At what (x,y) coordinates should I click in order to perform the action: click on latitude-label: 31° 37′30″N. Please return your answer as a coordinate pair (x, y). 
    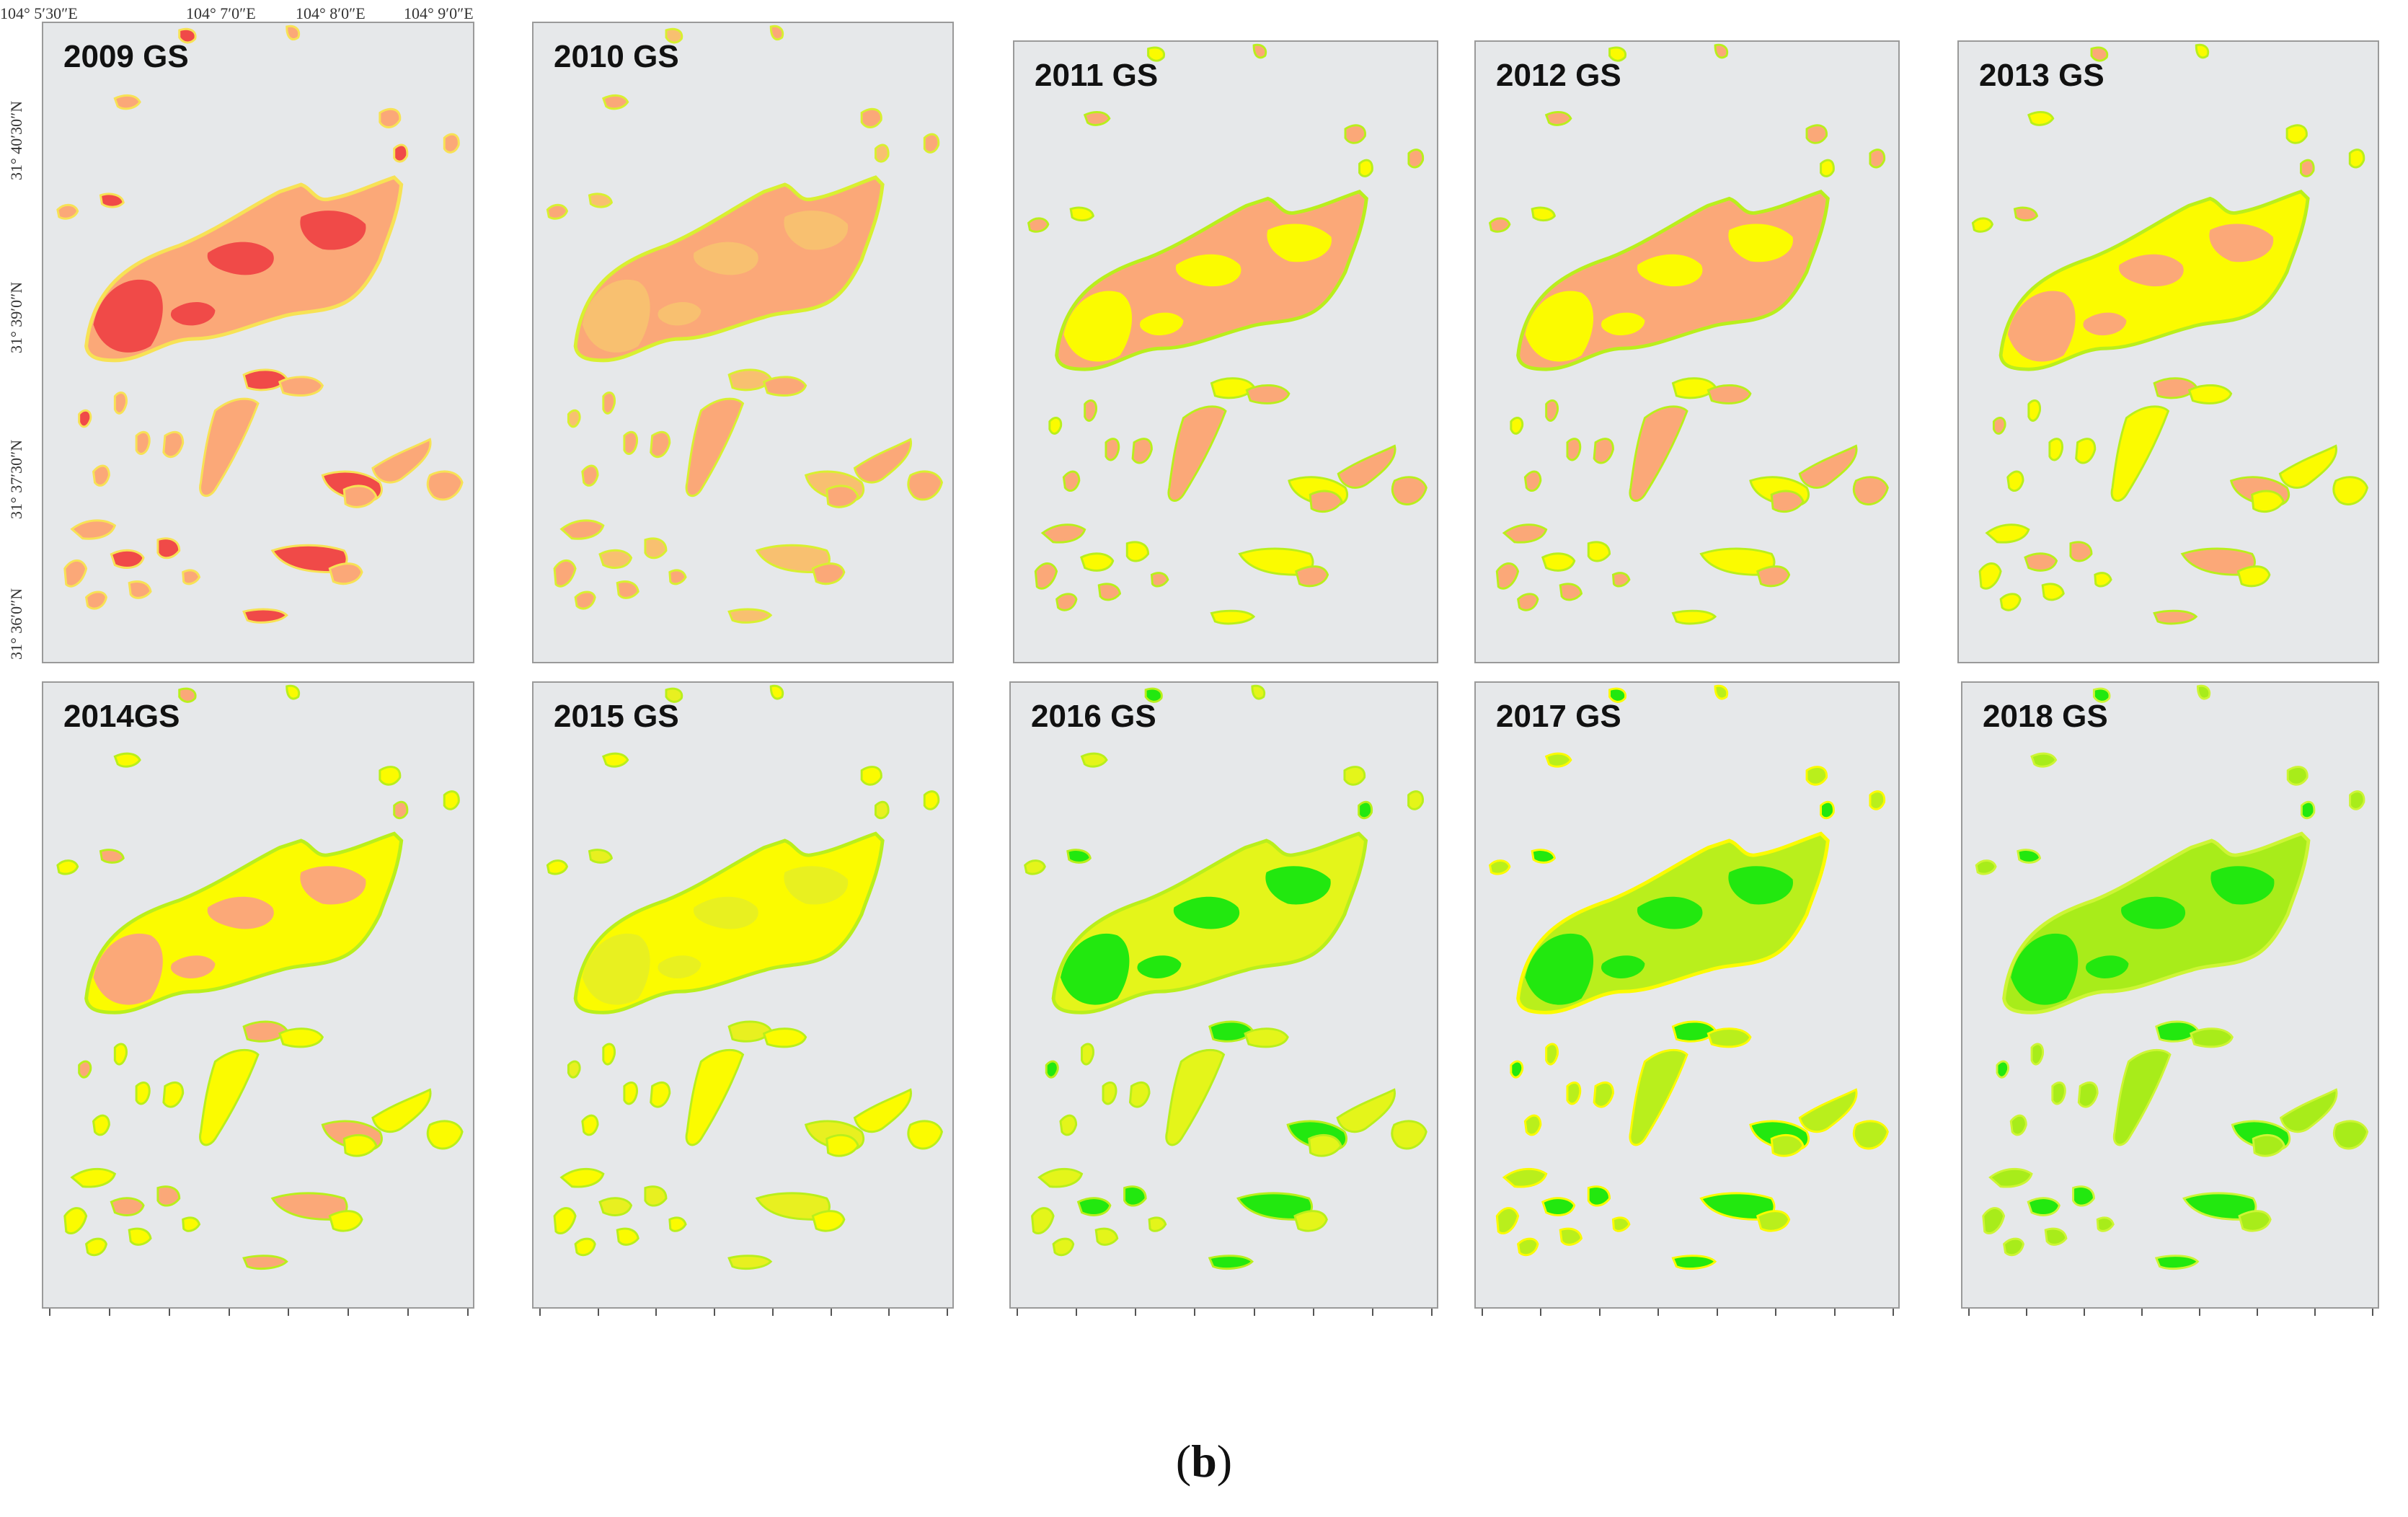
    Looking at the image, I should click on (16, 479).